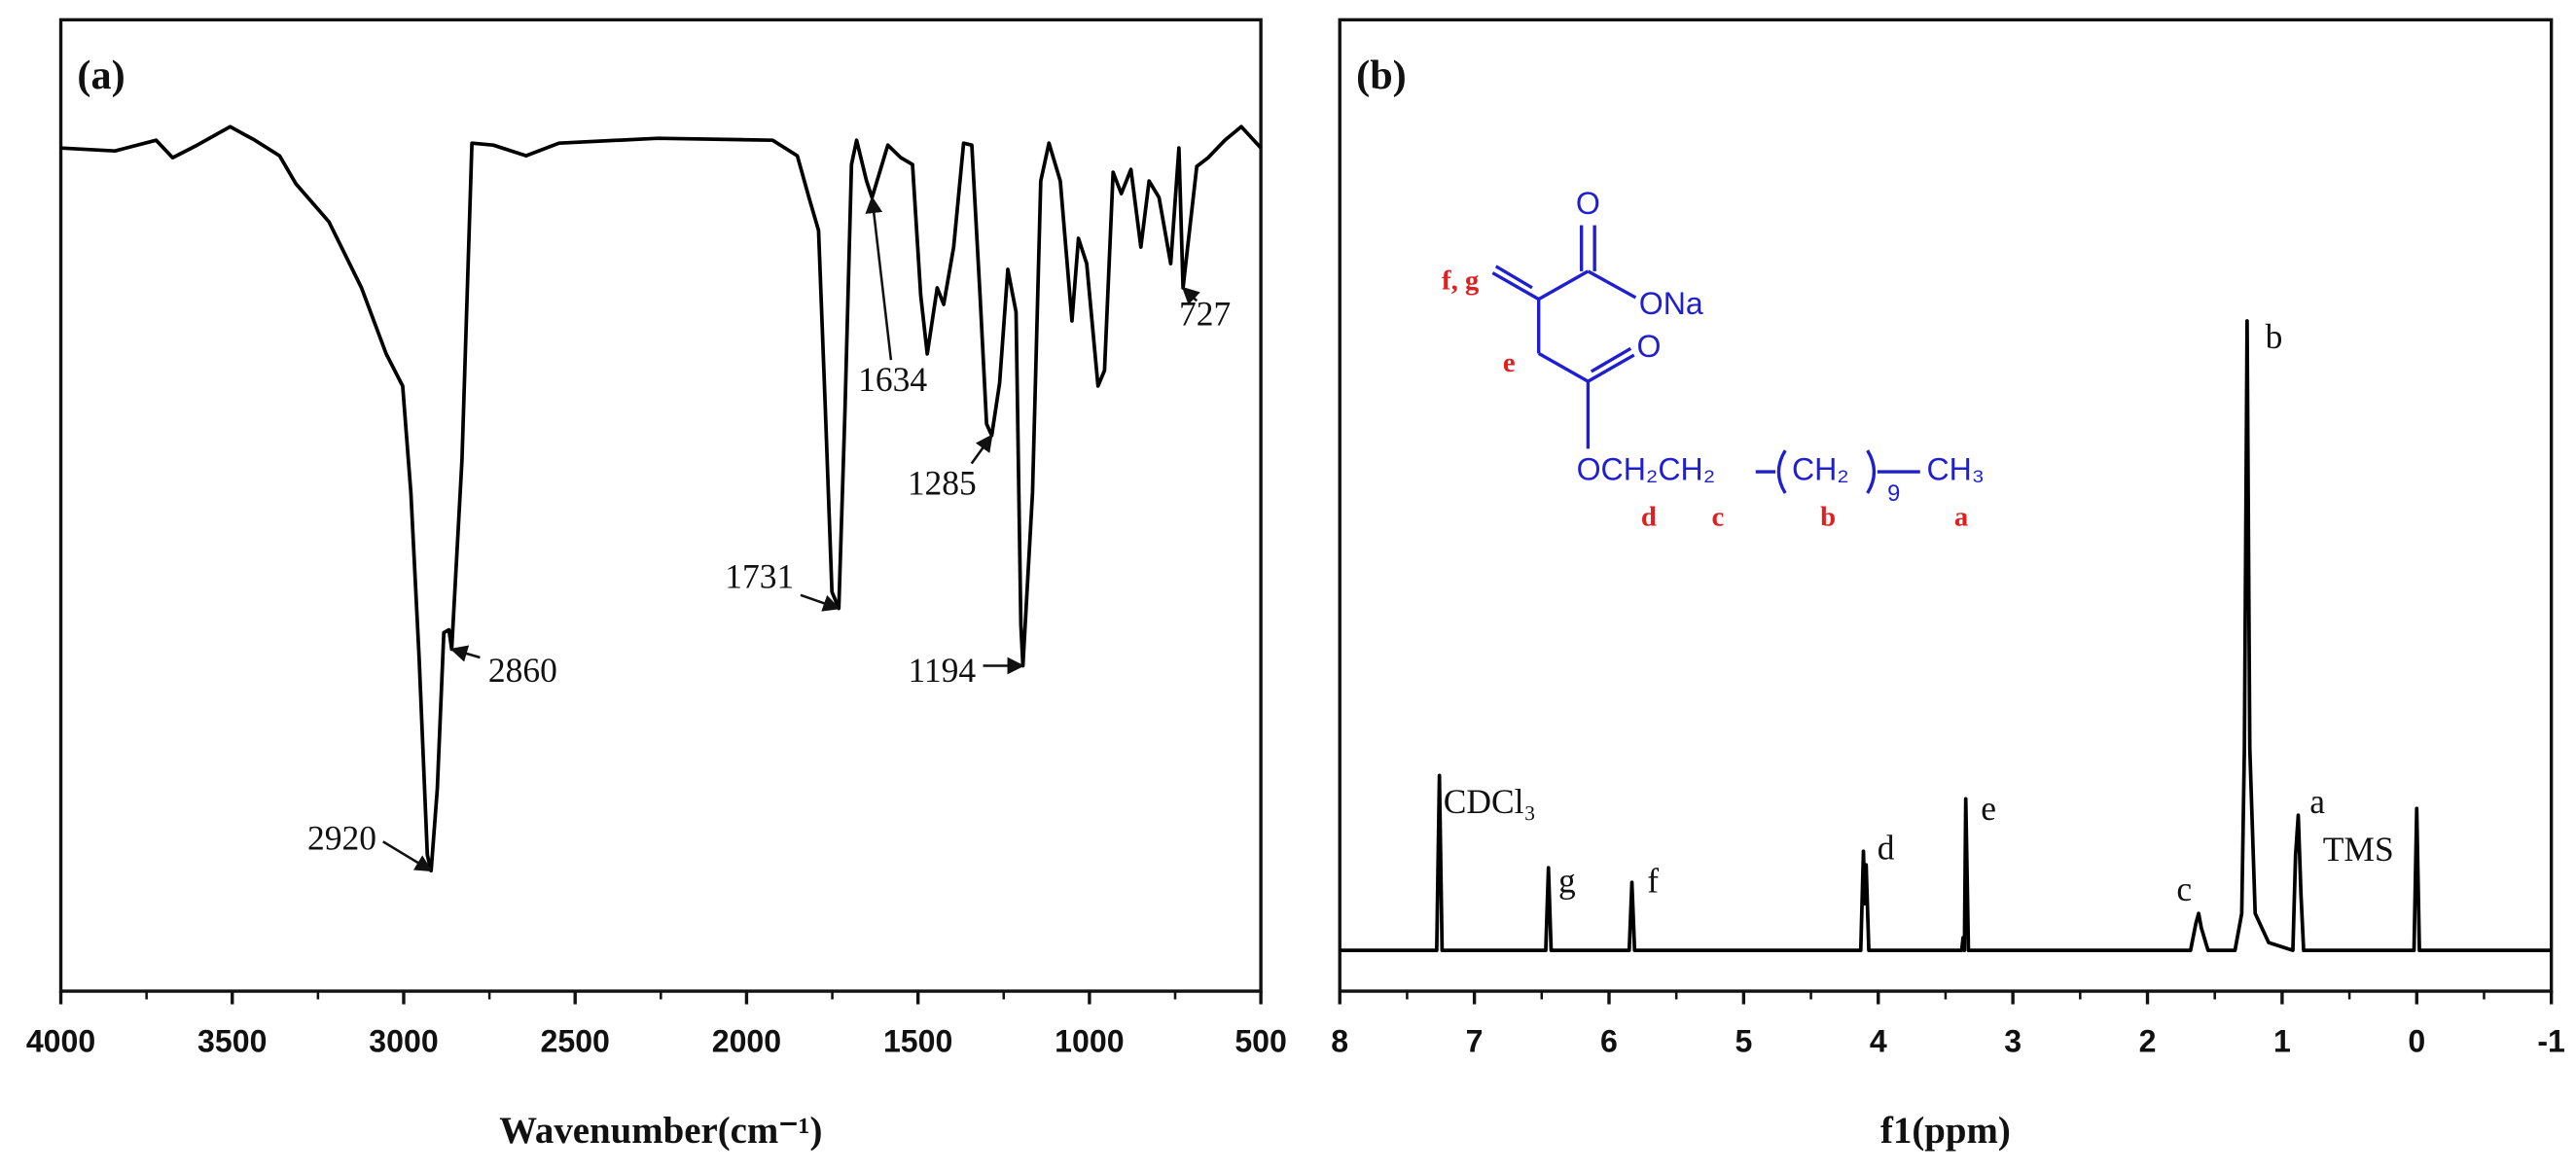 This screenshot has width=2576, height=1172. Describe the element at coordinates (1718, 517) in the screenshot. I see `proton-label: c` at that location.